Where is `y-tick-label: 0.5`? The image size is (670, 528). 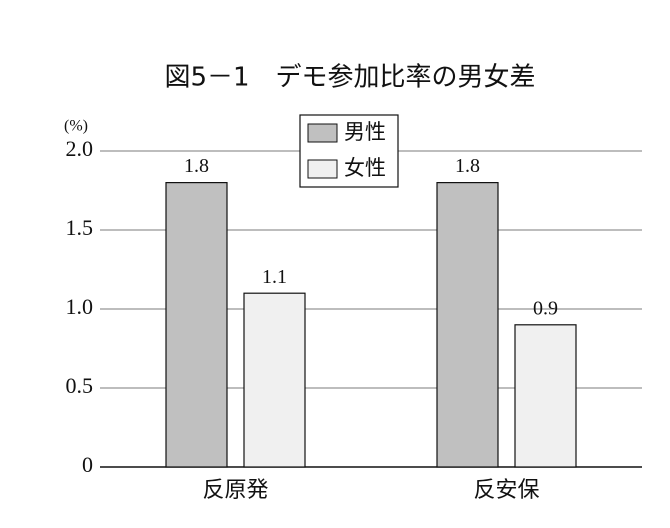 y-tick-label: 0.5 is located at coordinates (80, 385).